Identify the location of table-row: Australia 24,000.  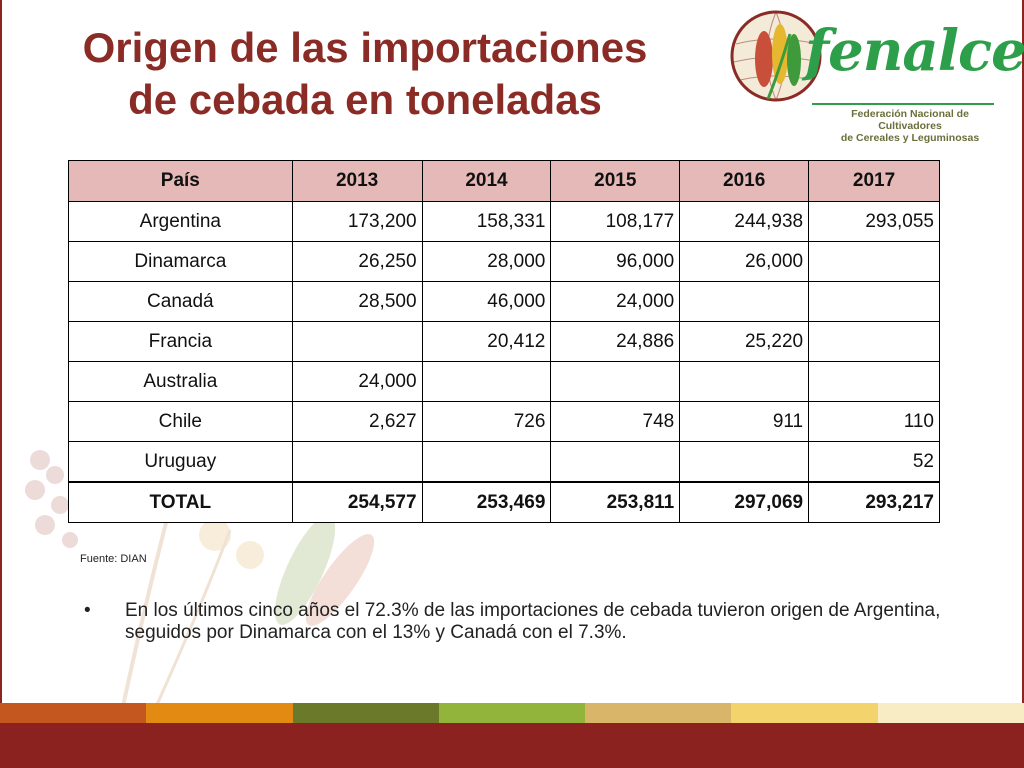
(504, 381).